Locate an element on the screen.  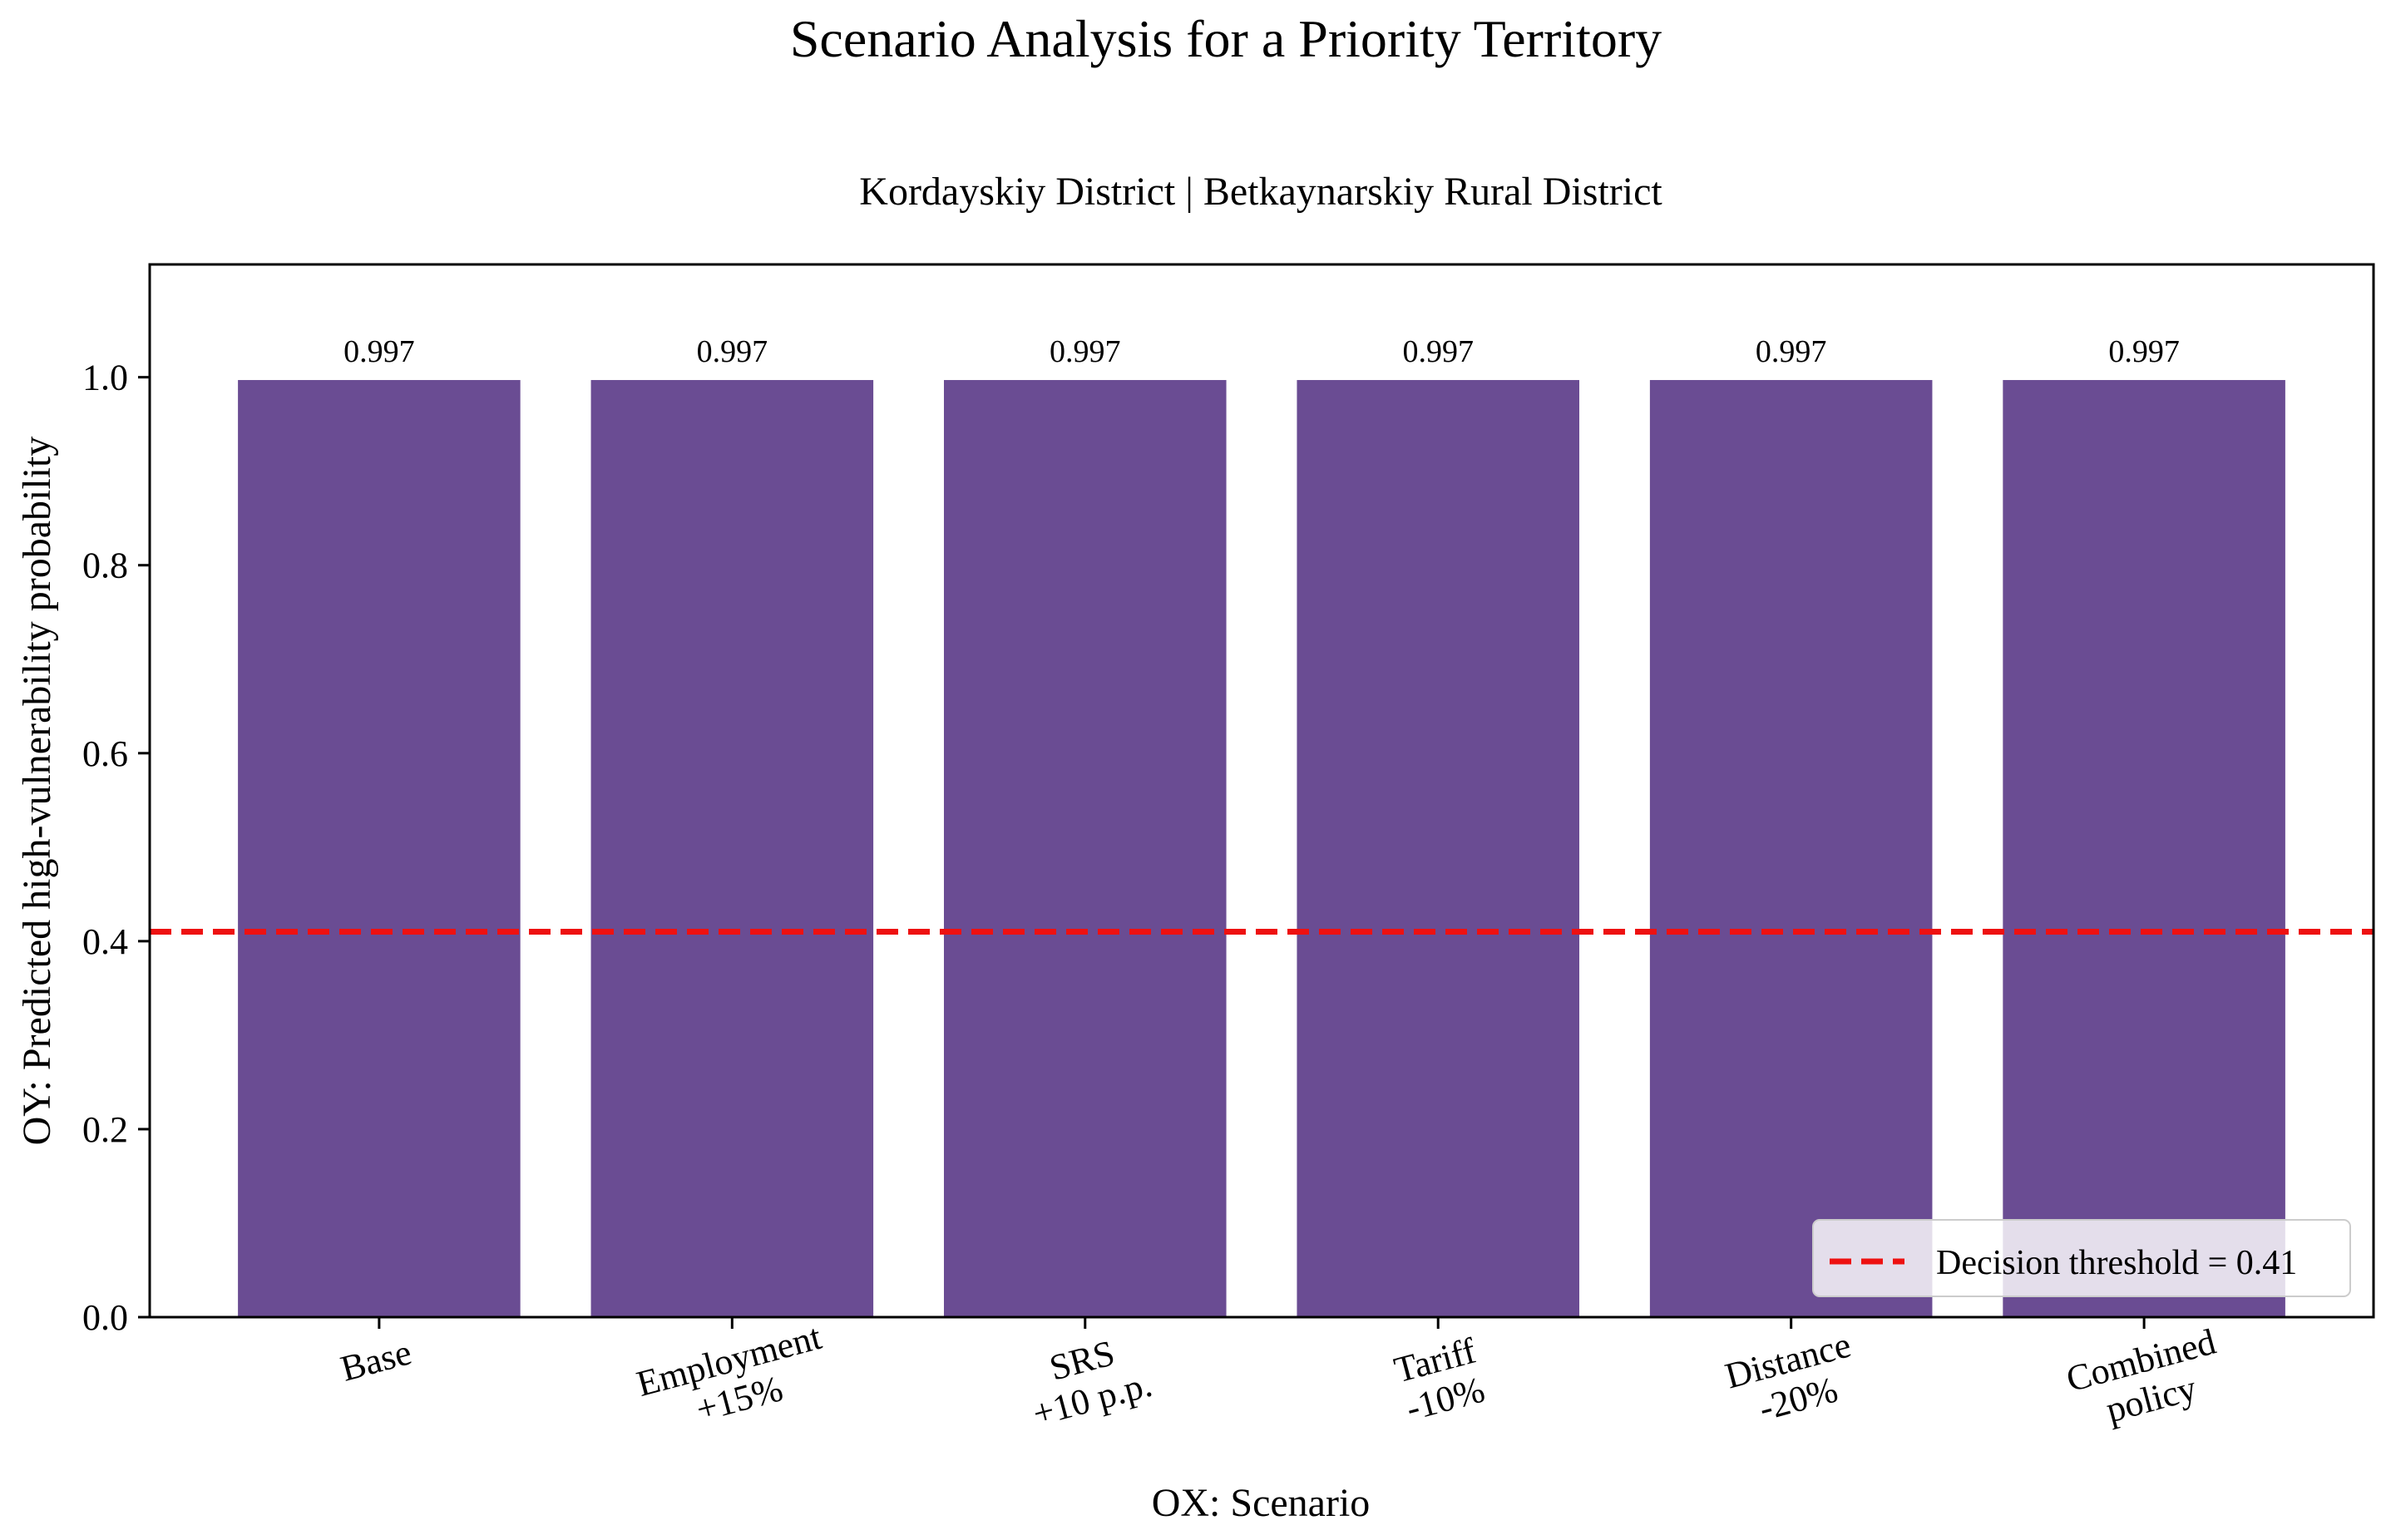
y-tick-label-3: 0.6 is located at coordinates (105, 754).